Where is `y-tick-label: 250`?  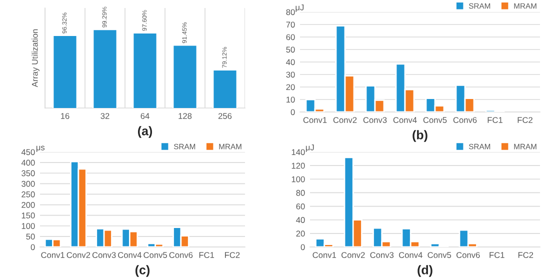 y-tick-label: 250 is located at coordinates (28, 194).